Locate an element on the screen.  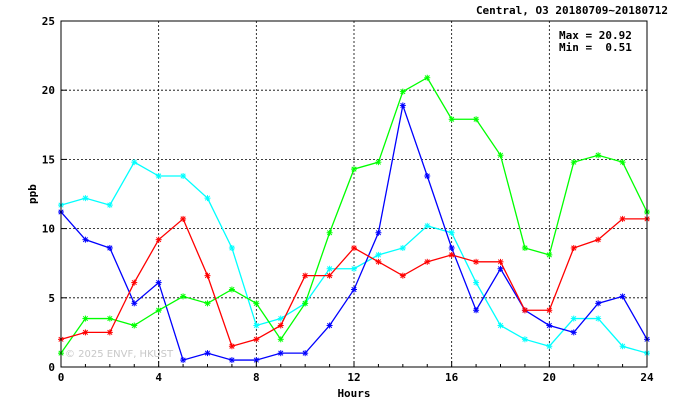
y-tick-label: 20 is located at coordinates (48, 90).